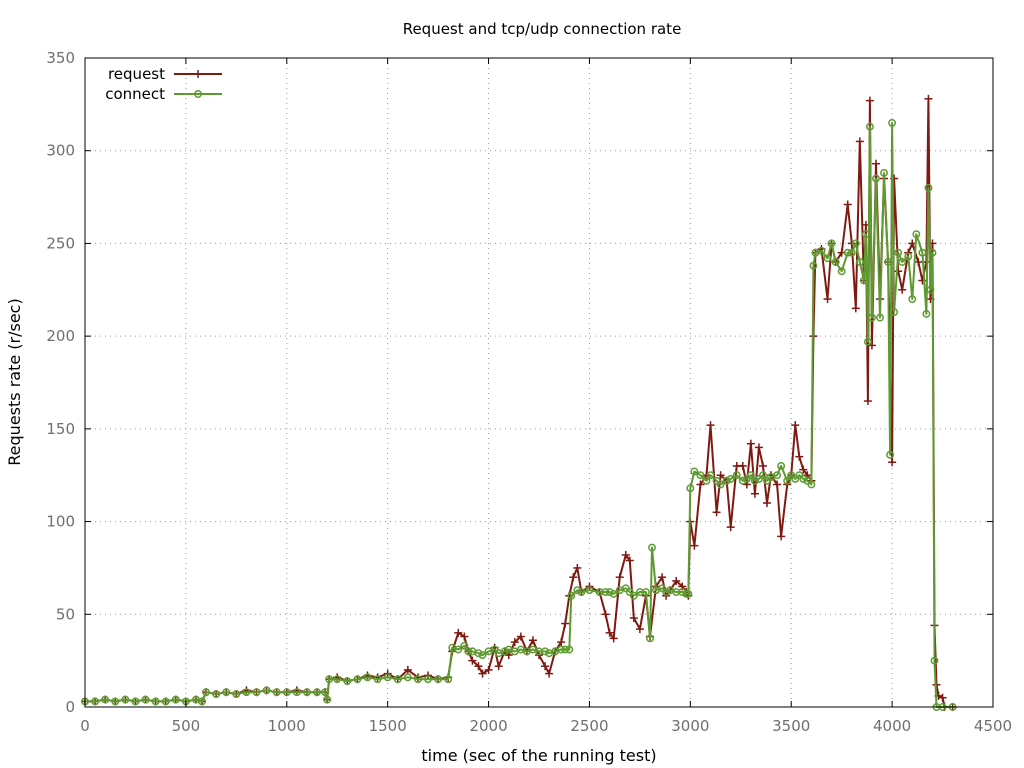 This screenshot has height=768, width=1024. What do you see at coordinates (65, 614) in the screenshot?
I see `y-tick-label: 50` at bounding box center [65, 614].